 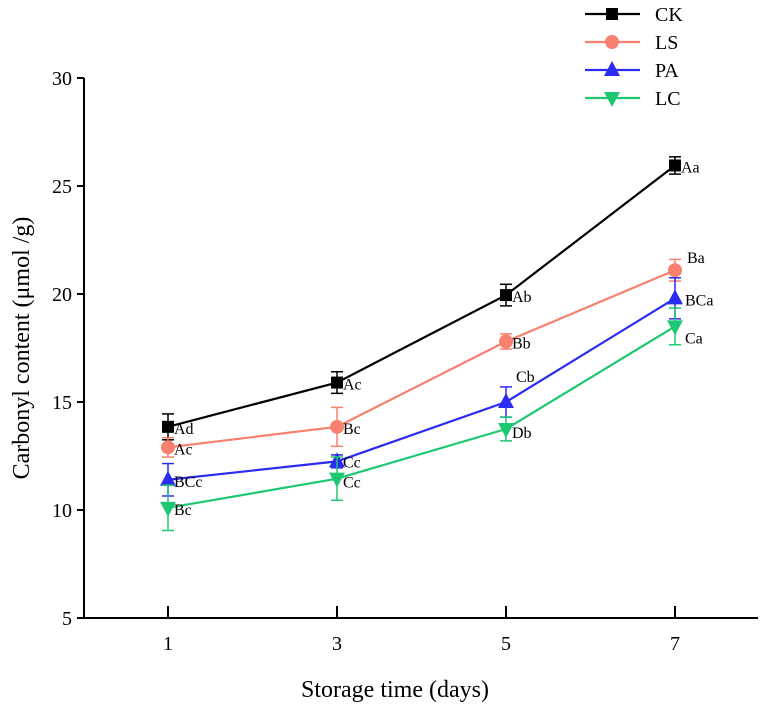 What do you see at coordinates (62, 511) in the screenshot?
I see `y-tick-label: 10` at bounding box center [62, 511].